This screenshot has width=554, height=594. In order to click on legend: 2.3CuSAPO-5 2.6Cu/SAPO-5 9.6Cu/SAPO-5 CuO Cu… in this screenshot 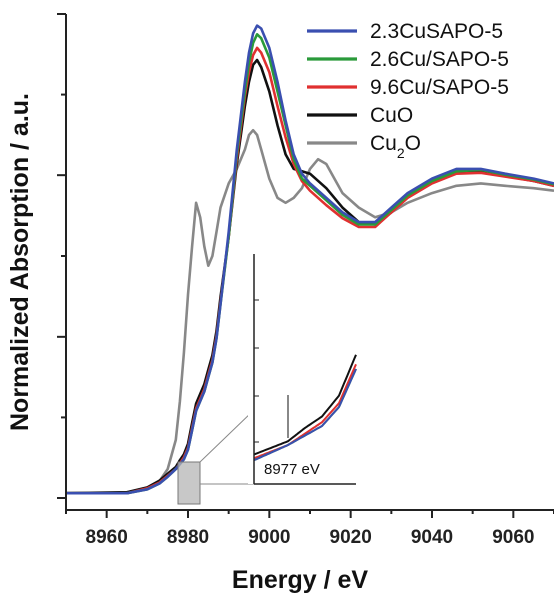, I will do `click(408, 90)`.